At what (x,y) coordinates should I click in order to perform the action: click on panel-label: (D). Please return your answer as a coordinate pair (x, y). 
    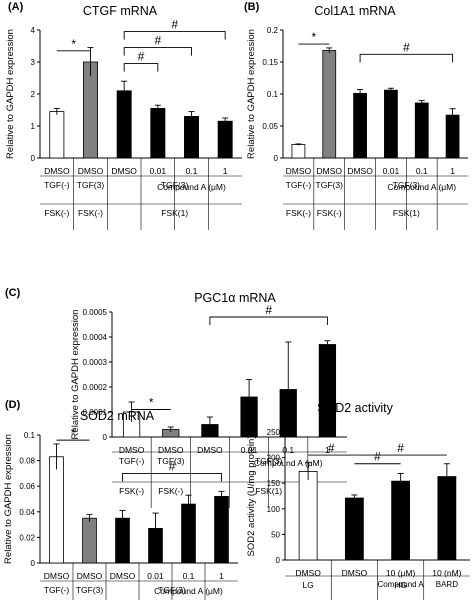
    Looking at the image, I should click on (13, 405).